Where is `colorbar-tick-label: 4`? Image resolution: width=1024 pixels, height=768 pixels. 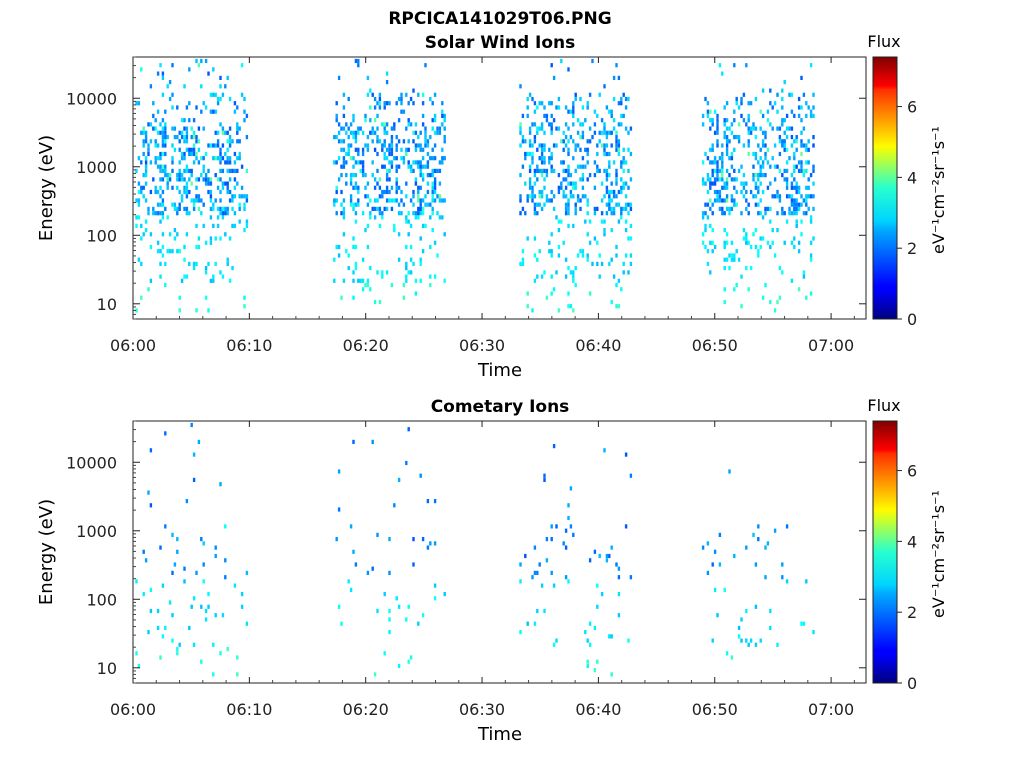
colorbar-tick-label: 4 is located at coordinates (912, 177).